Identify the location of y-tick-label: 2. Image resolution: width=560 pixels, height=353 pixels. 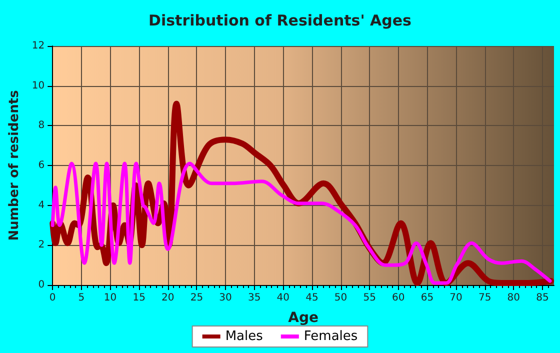
(41, 245).